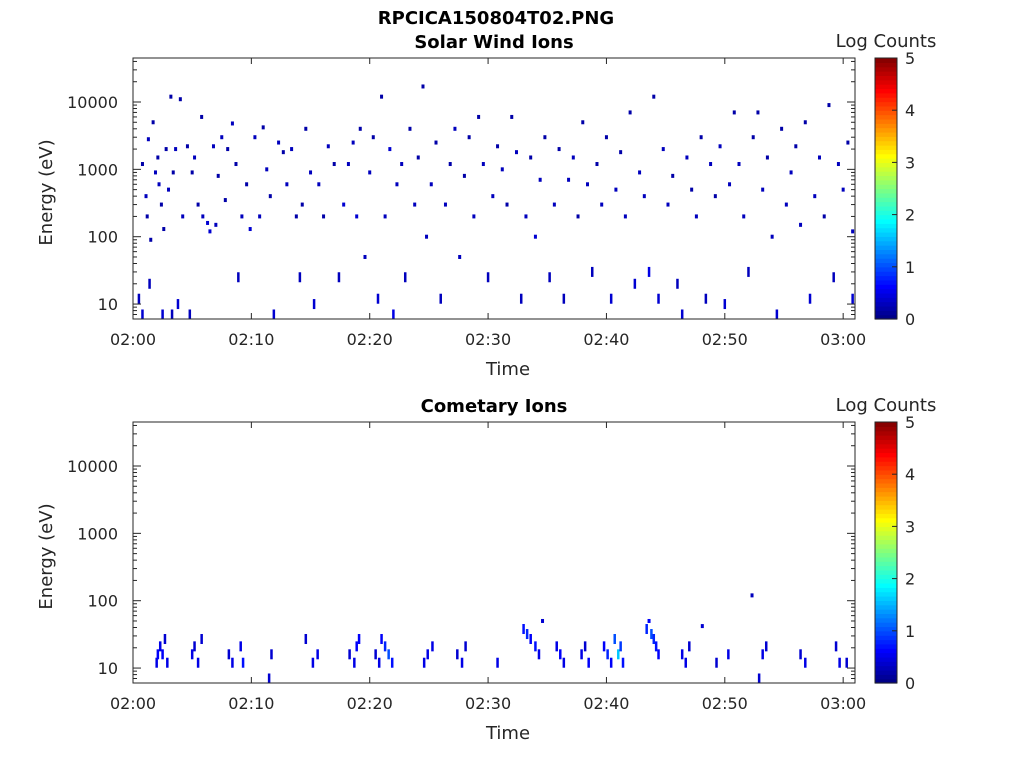  What do you see at coordinates (886, 405) in the screenshot?
I see `colorbar-label: Log Counts` at bounding box center [886, 405].